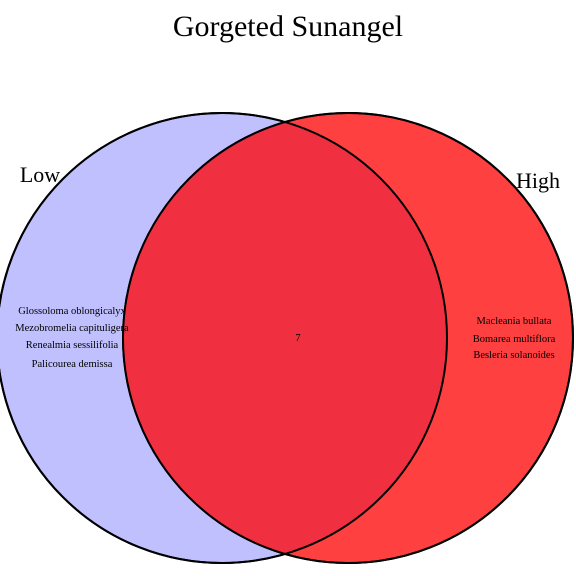 The width and height of the screenshot is (576, 576). I want to click on low-set-label: Low, so click(40, 174).